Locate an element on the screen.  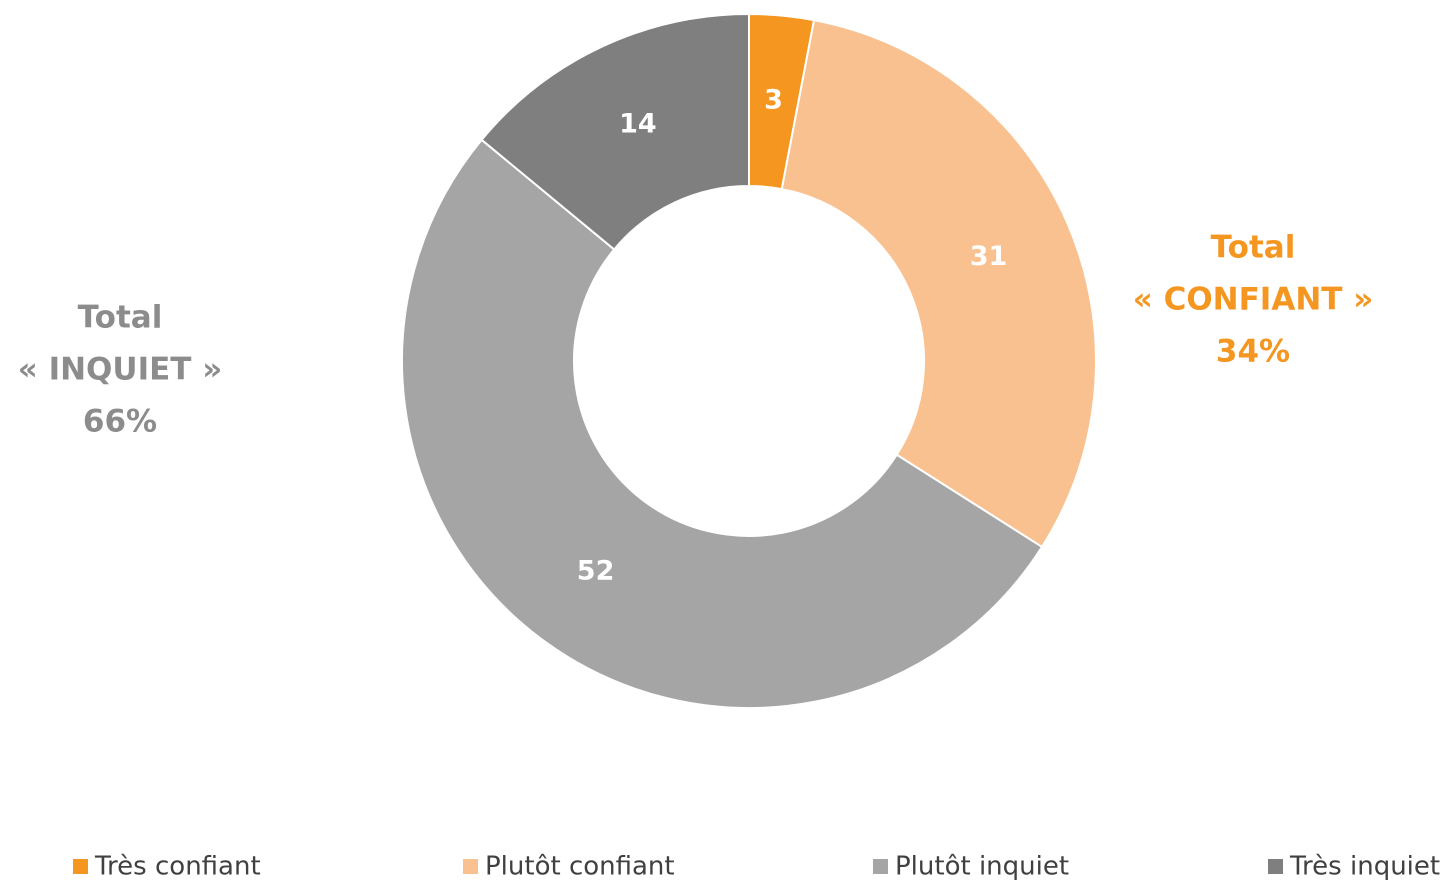
legend-label: Plutôt confiant is located at coordinates (580, 867).